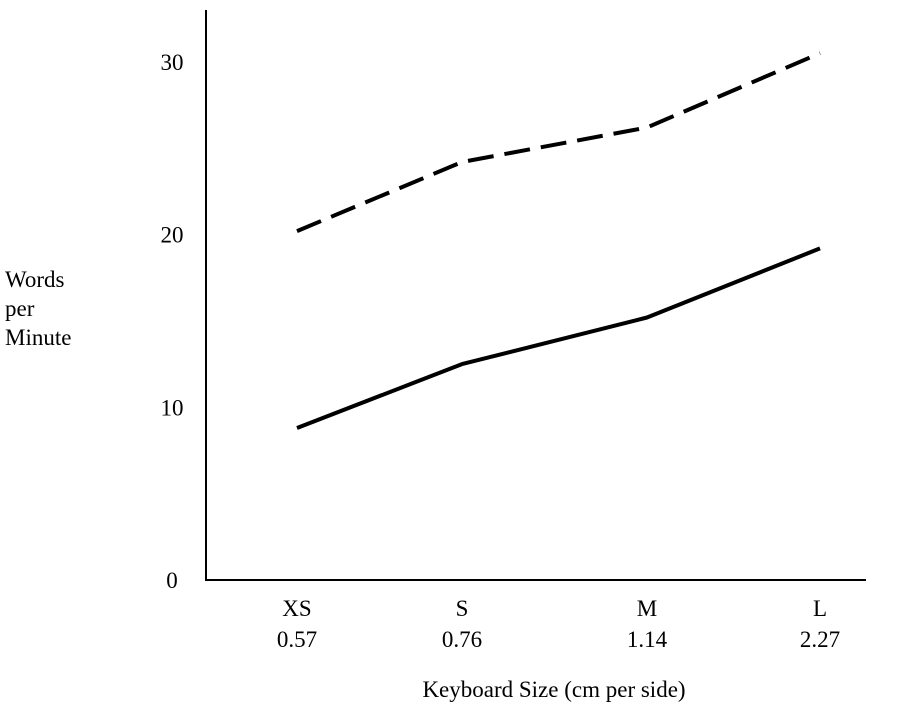 The height and width of the screenshot is (706, 897). I want to click on y-tick-label: 0, so click(172, 580).